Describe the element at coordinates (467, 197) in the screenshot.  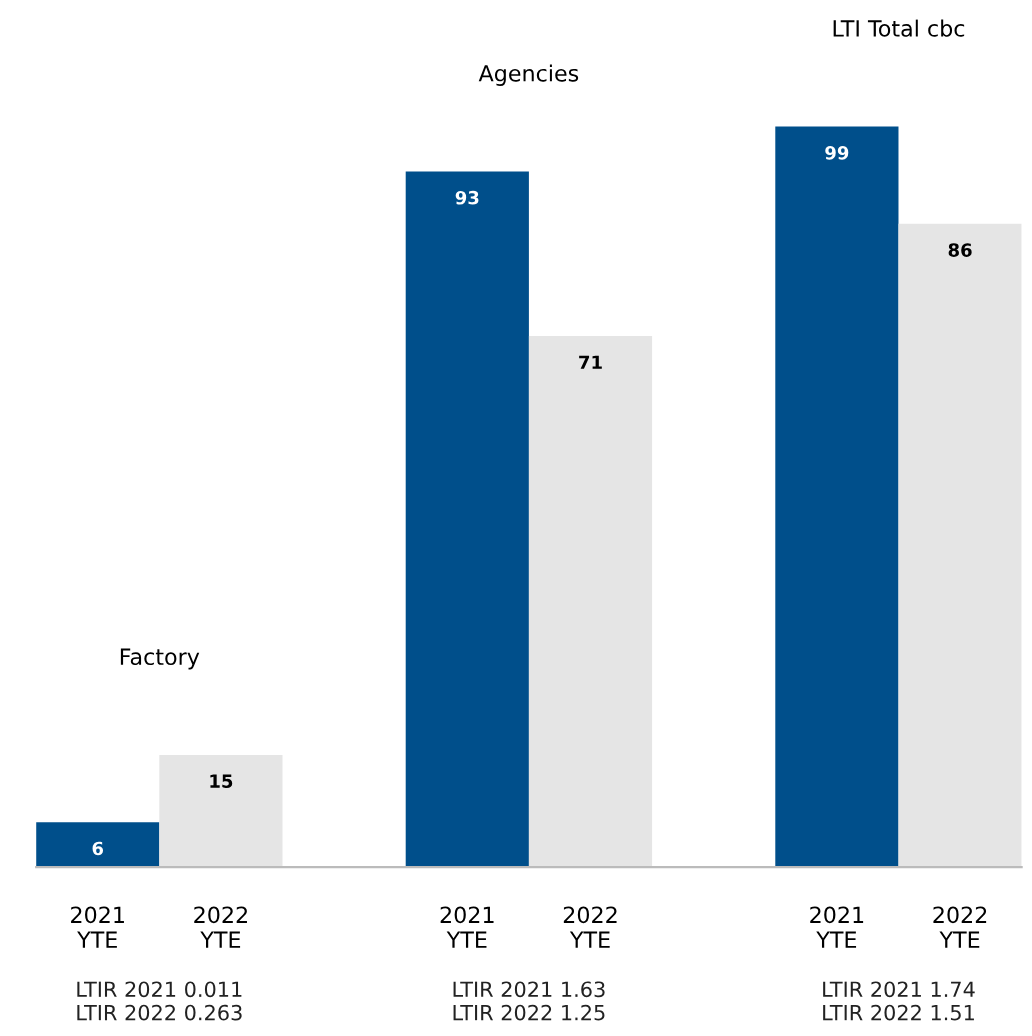
I see `data-label: 93` at that location.